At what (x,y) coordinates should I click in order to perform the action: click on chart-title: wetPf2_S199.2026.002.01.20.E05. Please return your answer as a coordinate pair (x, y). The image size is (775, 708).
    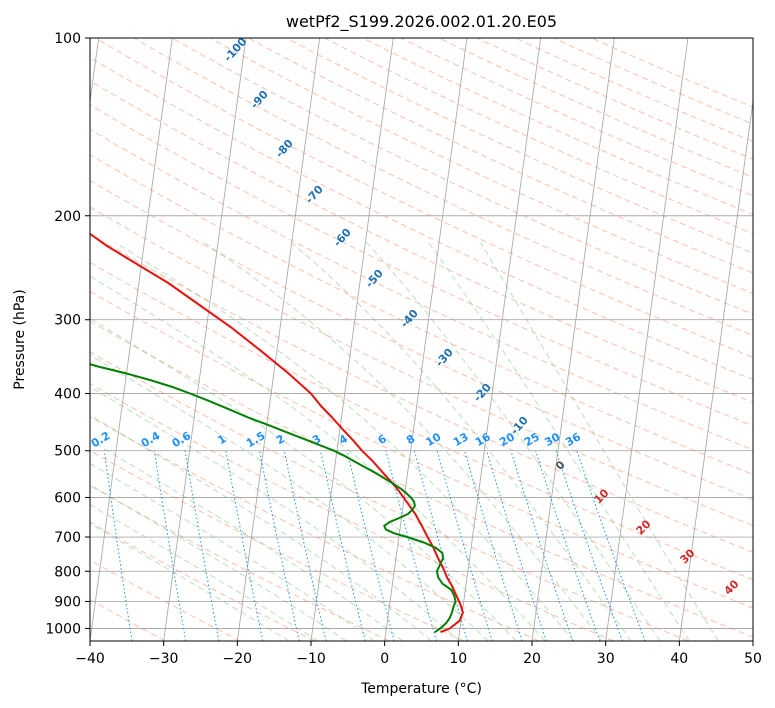
    Looking at the image, I should click on (421, 22).